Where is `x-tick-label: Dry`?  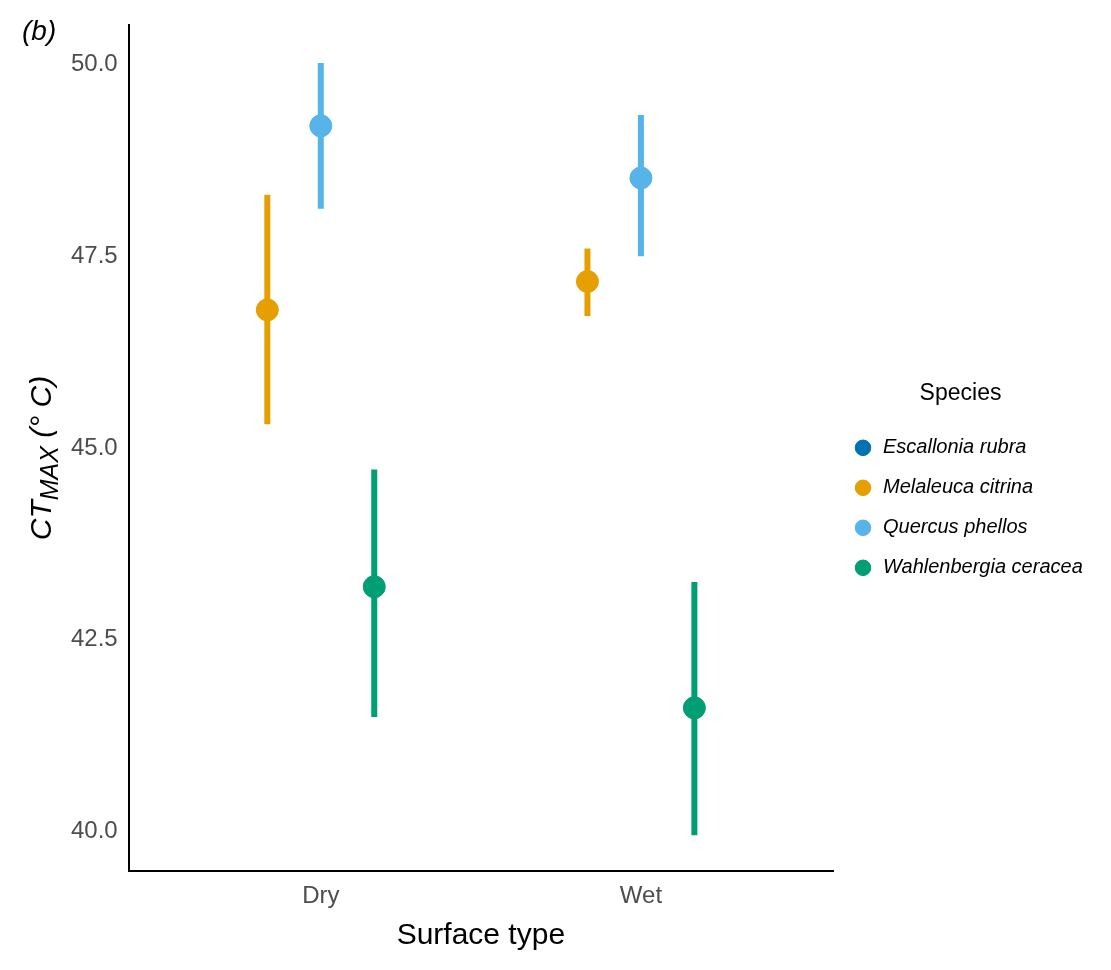
x-tick-label: Dry is located at coordinates (321, 895).